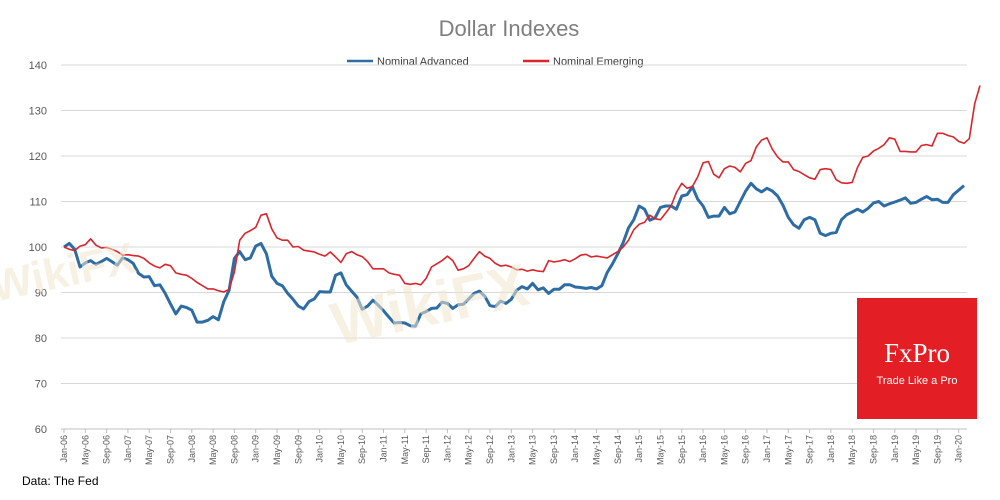 The width and height of the screenshot is (1000, 500). I want to click on x-tick-label: May-15, so click(660, 450).